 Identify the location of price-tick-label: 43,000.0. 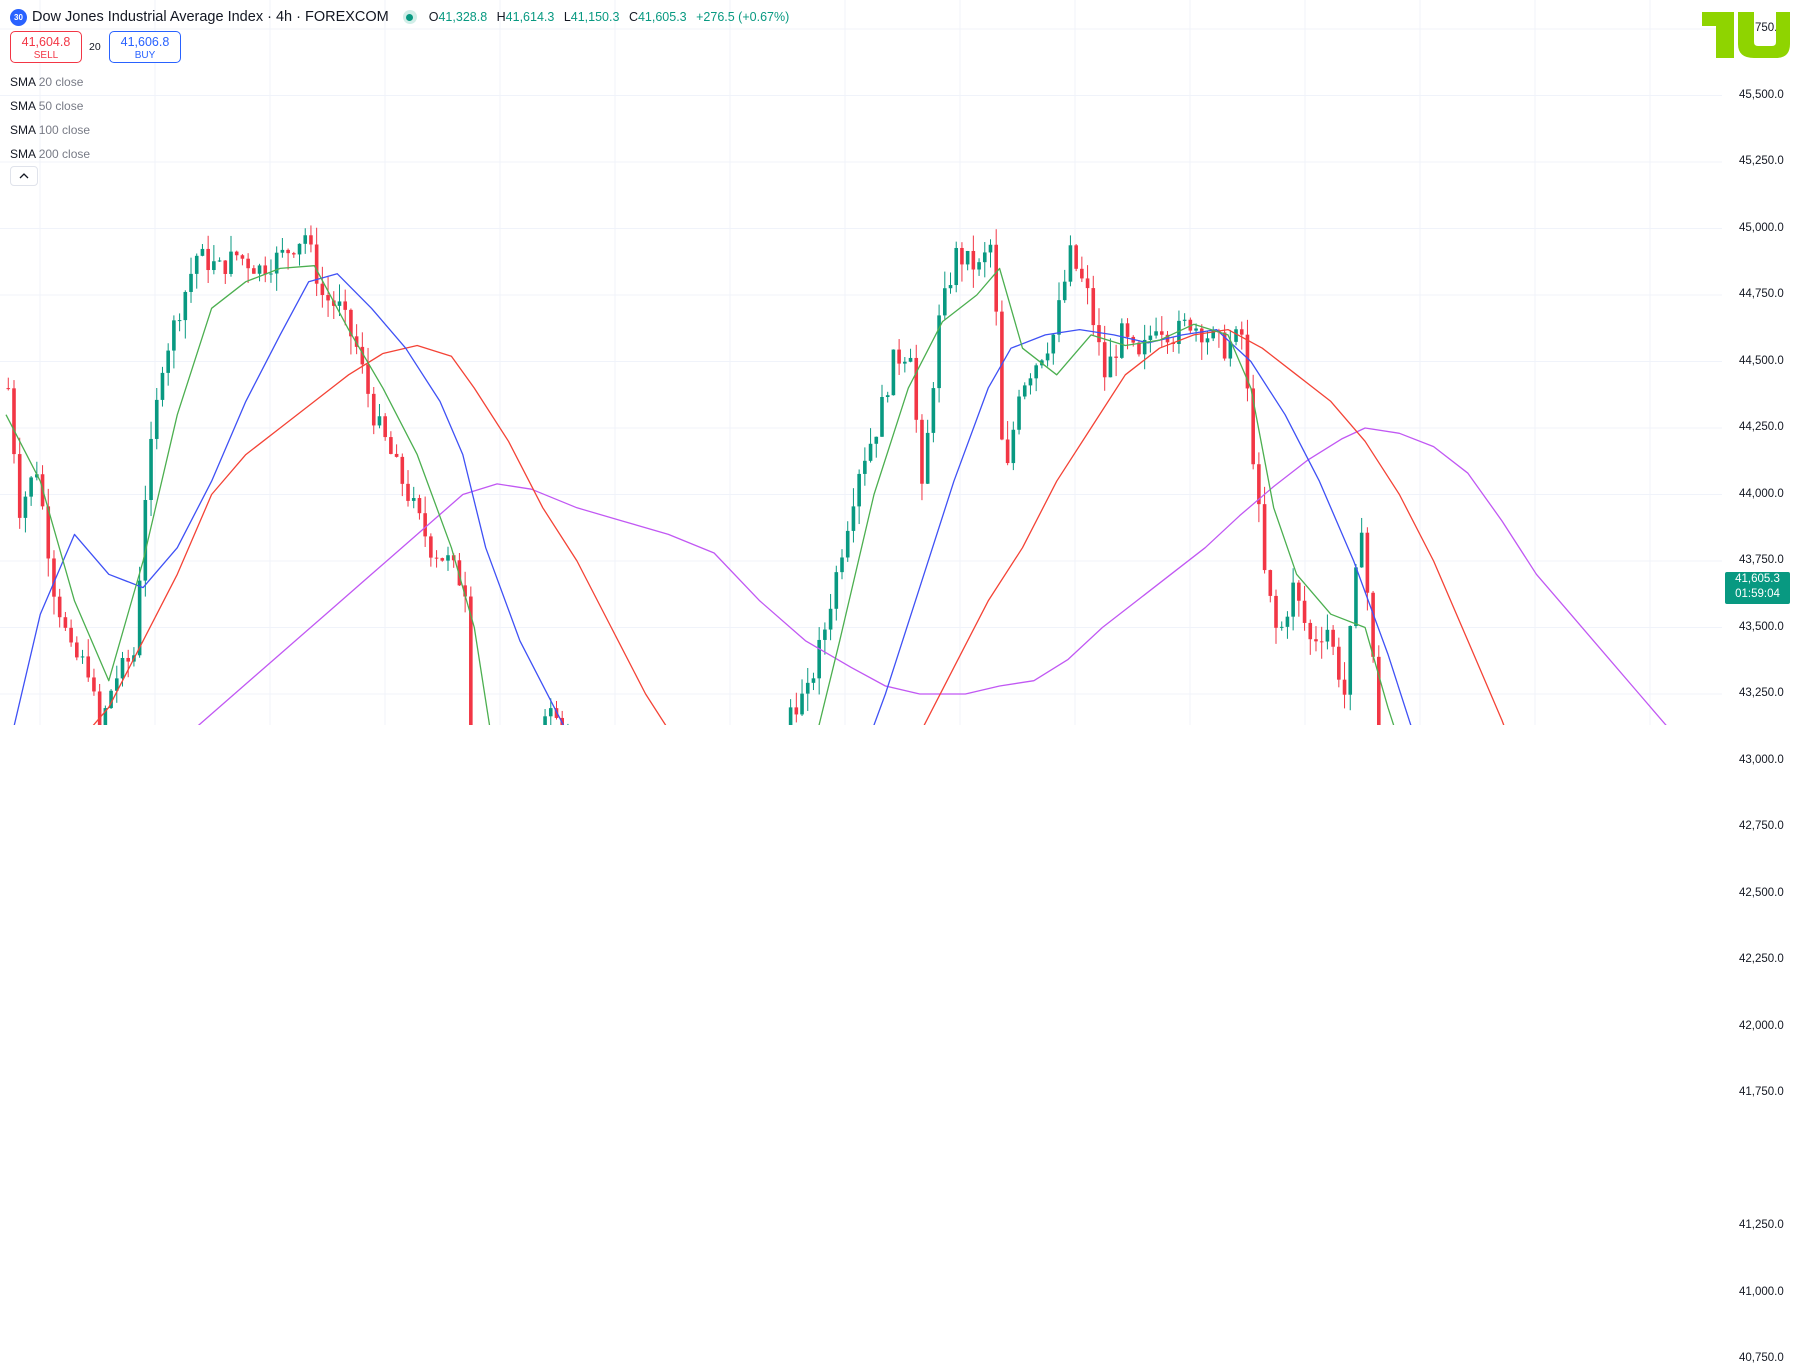
(1761, 759).